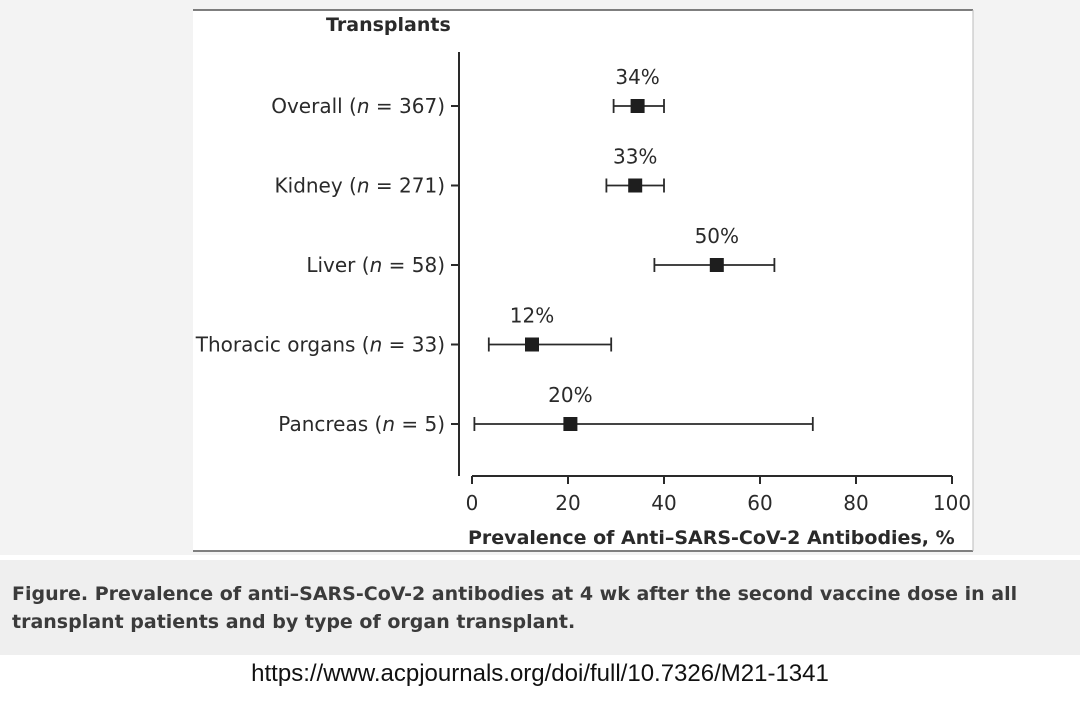  I want to click on forest-row: Liver (n = 58) 50%, so click(541, 250).